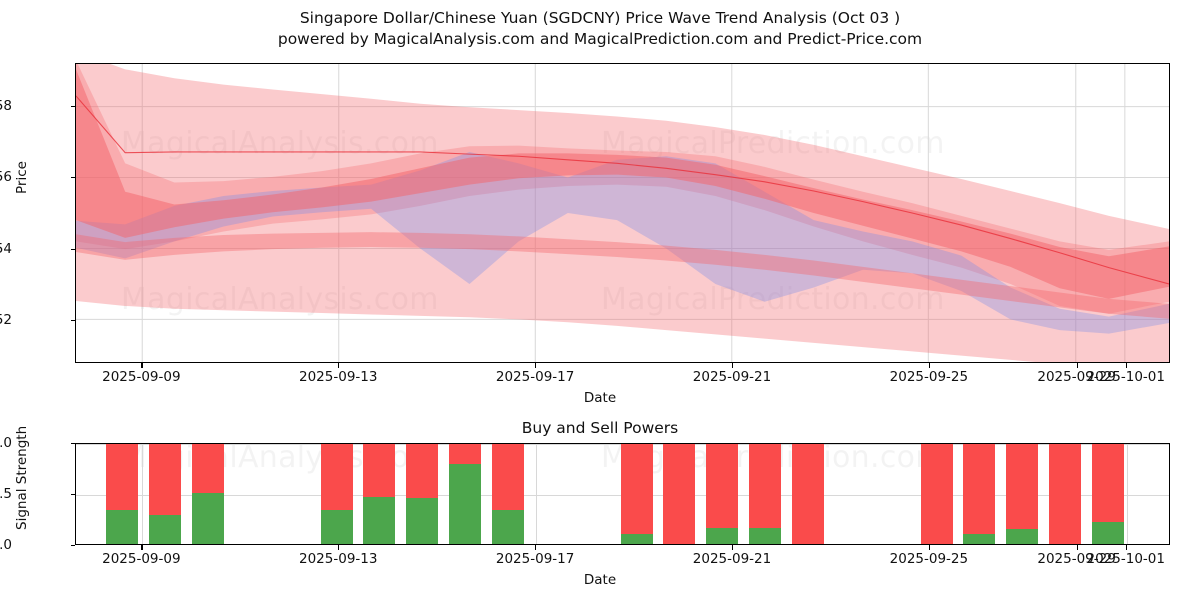  What do you see at coordinates (929, 377) in the screenshot?
I see `price-xtick-label-4: 2025-09-25` at bounding box center [929, 377].